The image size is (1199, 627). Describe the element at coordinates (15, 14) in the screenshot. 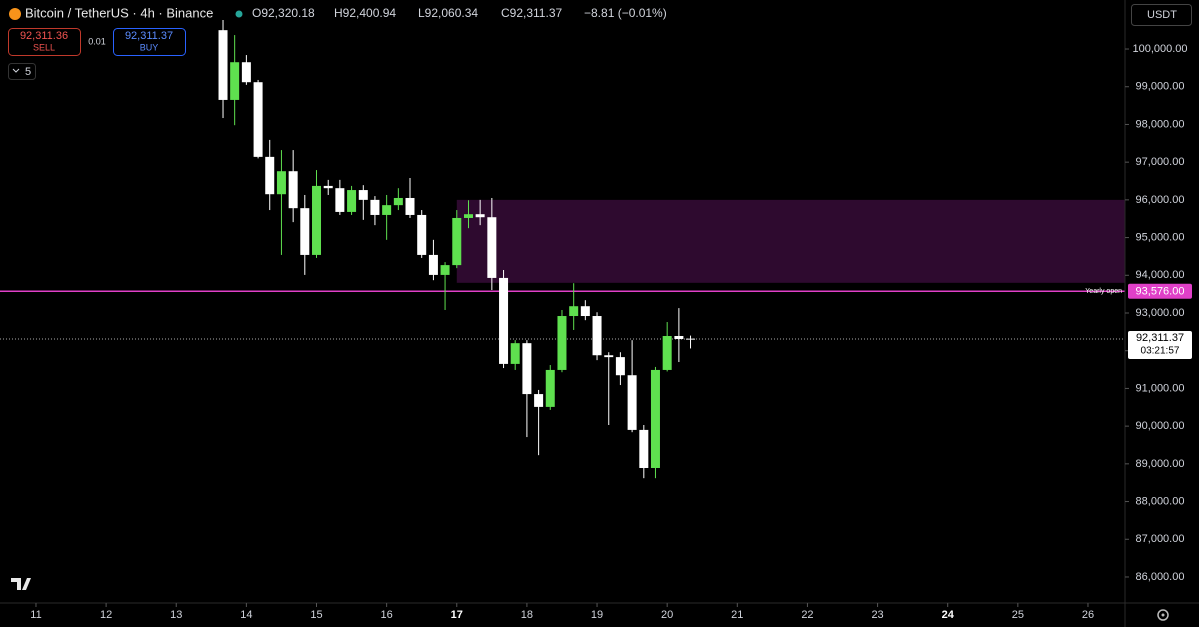

I see `symbol-icon` at that location.